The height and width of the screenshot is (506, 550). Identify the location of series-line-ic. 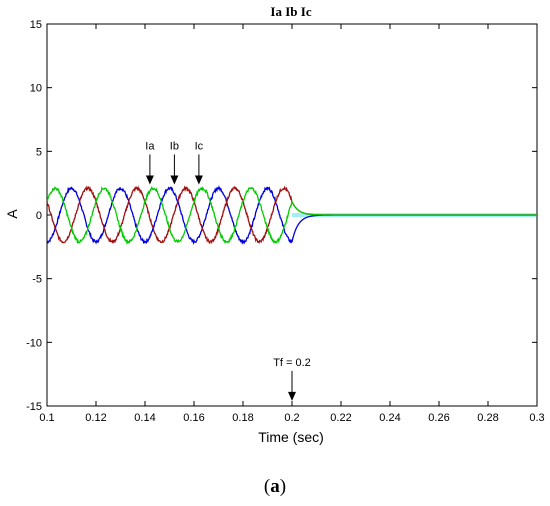
(291, 215).